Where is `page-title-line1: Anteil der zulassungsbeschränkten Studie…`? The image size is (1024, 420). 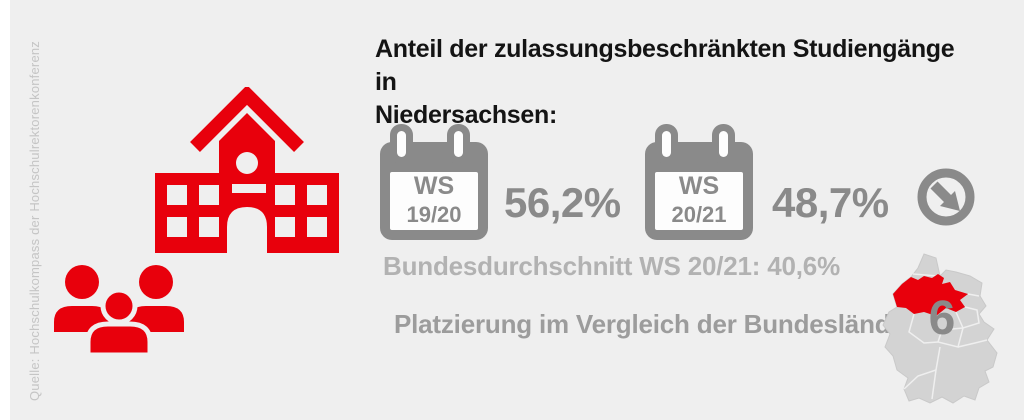
page-title-line1: Anteil der zulassungsbeschränkten Studie… is located at coordinates (665, 65).